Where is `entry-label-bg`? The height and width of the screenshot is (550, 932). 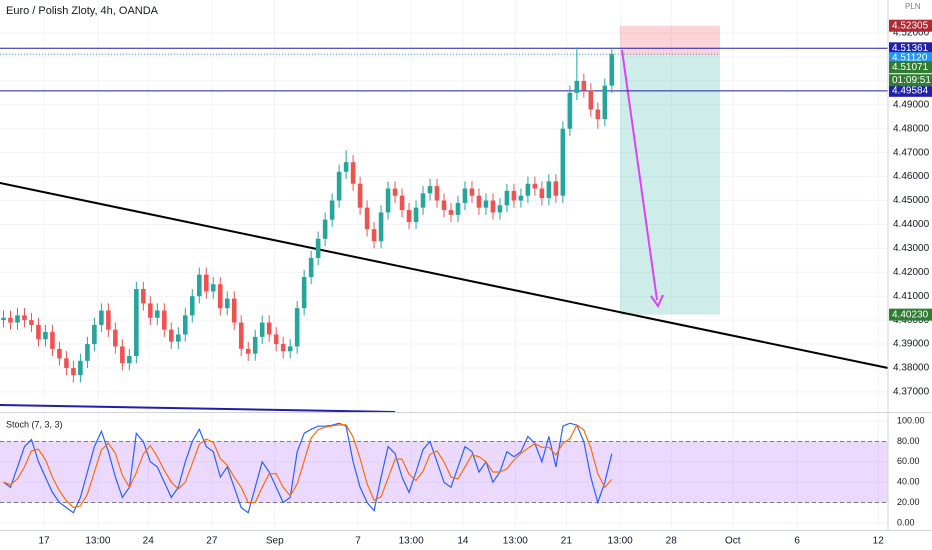
entry-label-bg is located at coordinates (910, 67).